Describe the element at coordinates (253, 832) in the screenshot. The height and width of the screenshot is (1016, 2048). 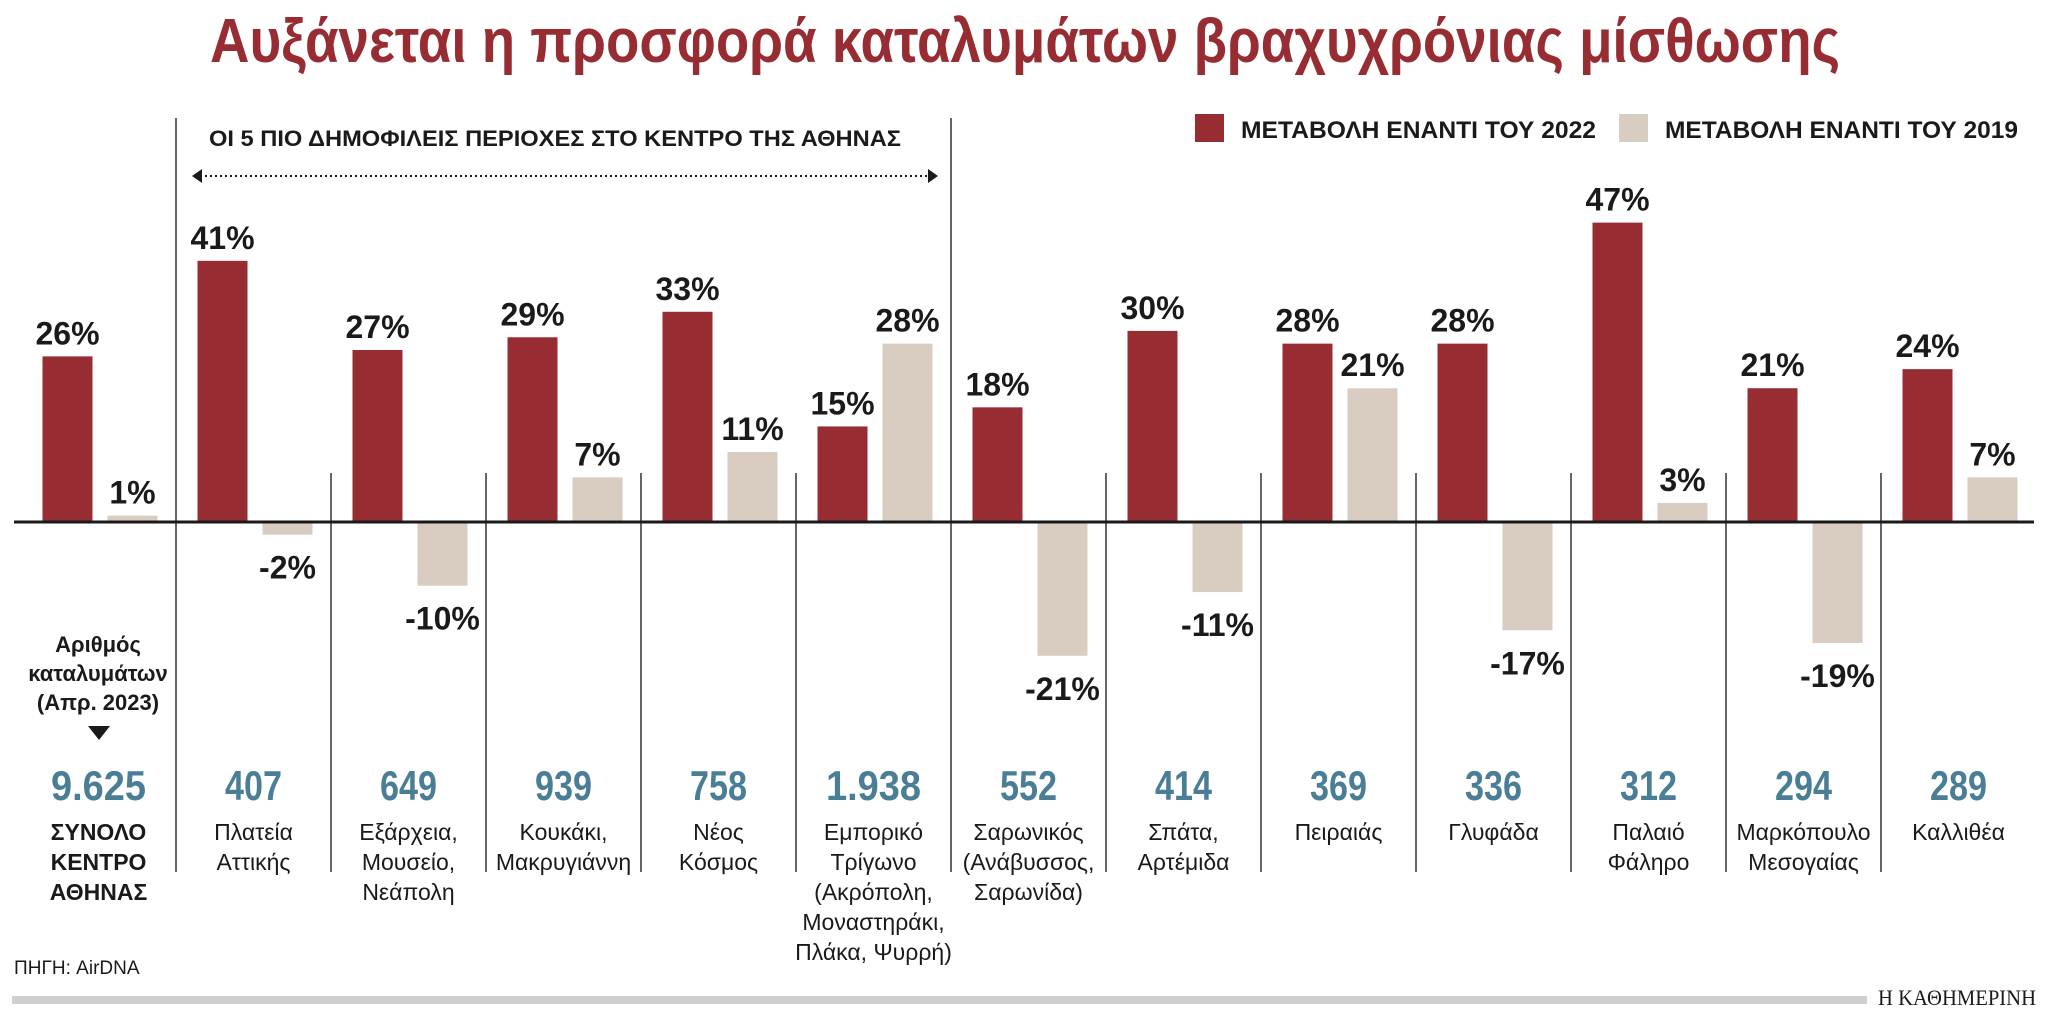
I see `category-label: Πλατεία` at that location.